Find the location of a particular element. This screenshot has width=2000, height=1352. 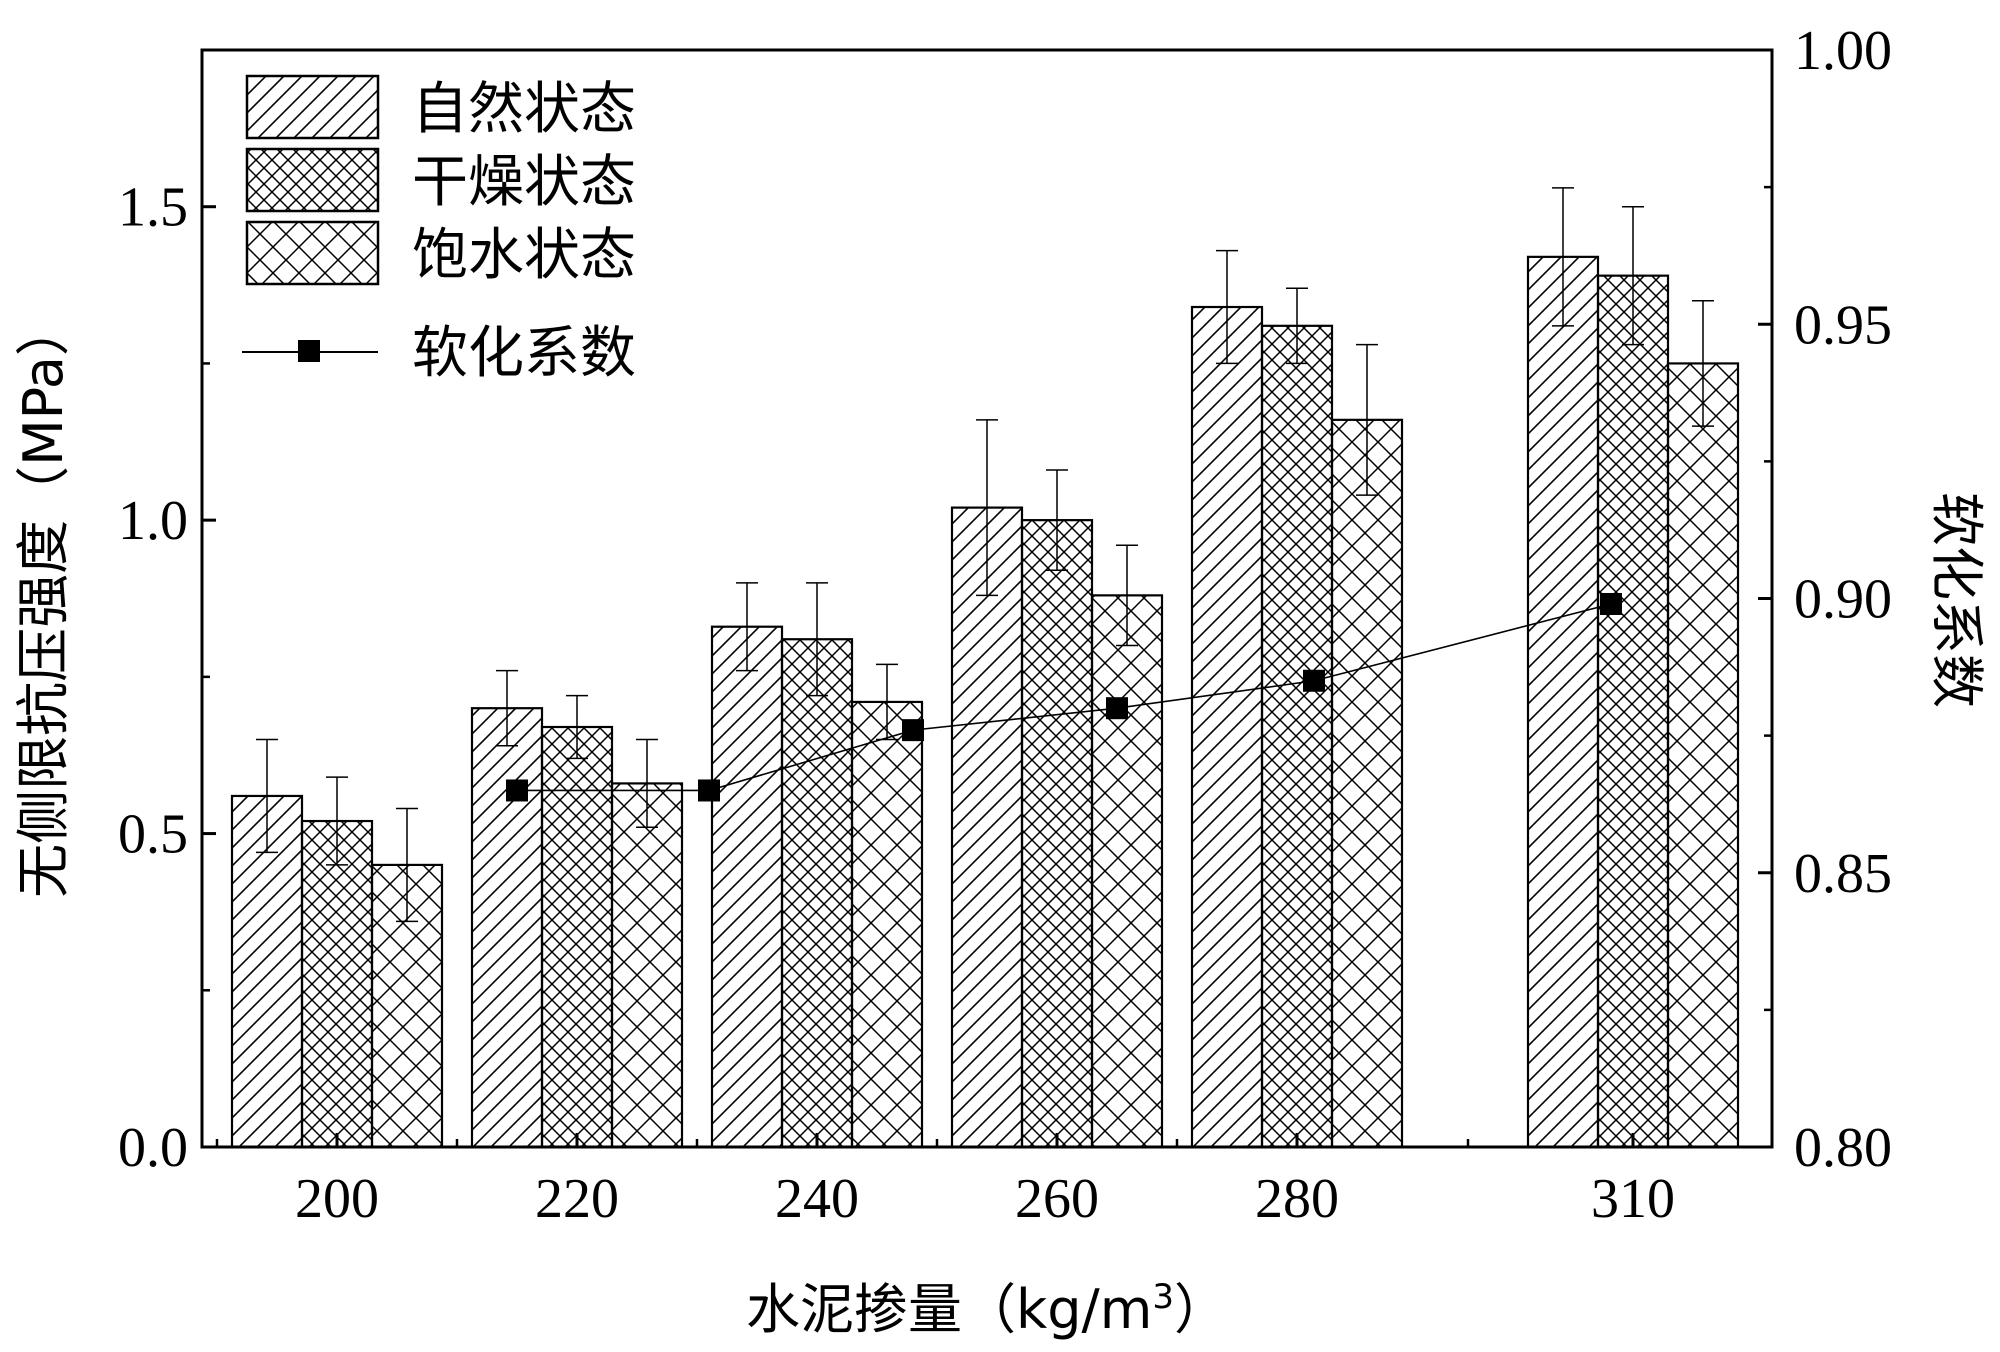

y2-tick-label: 0.90 is located at coordinates (1843, 600).